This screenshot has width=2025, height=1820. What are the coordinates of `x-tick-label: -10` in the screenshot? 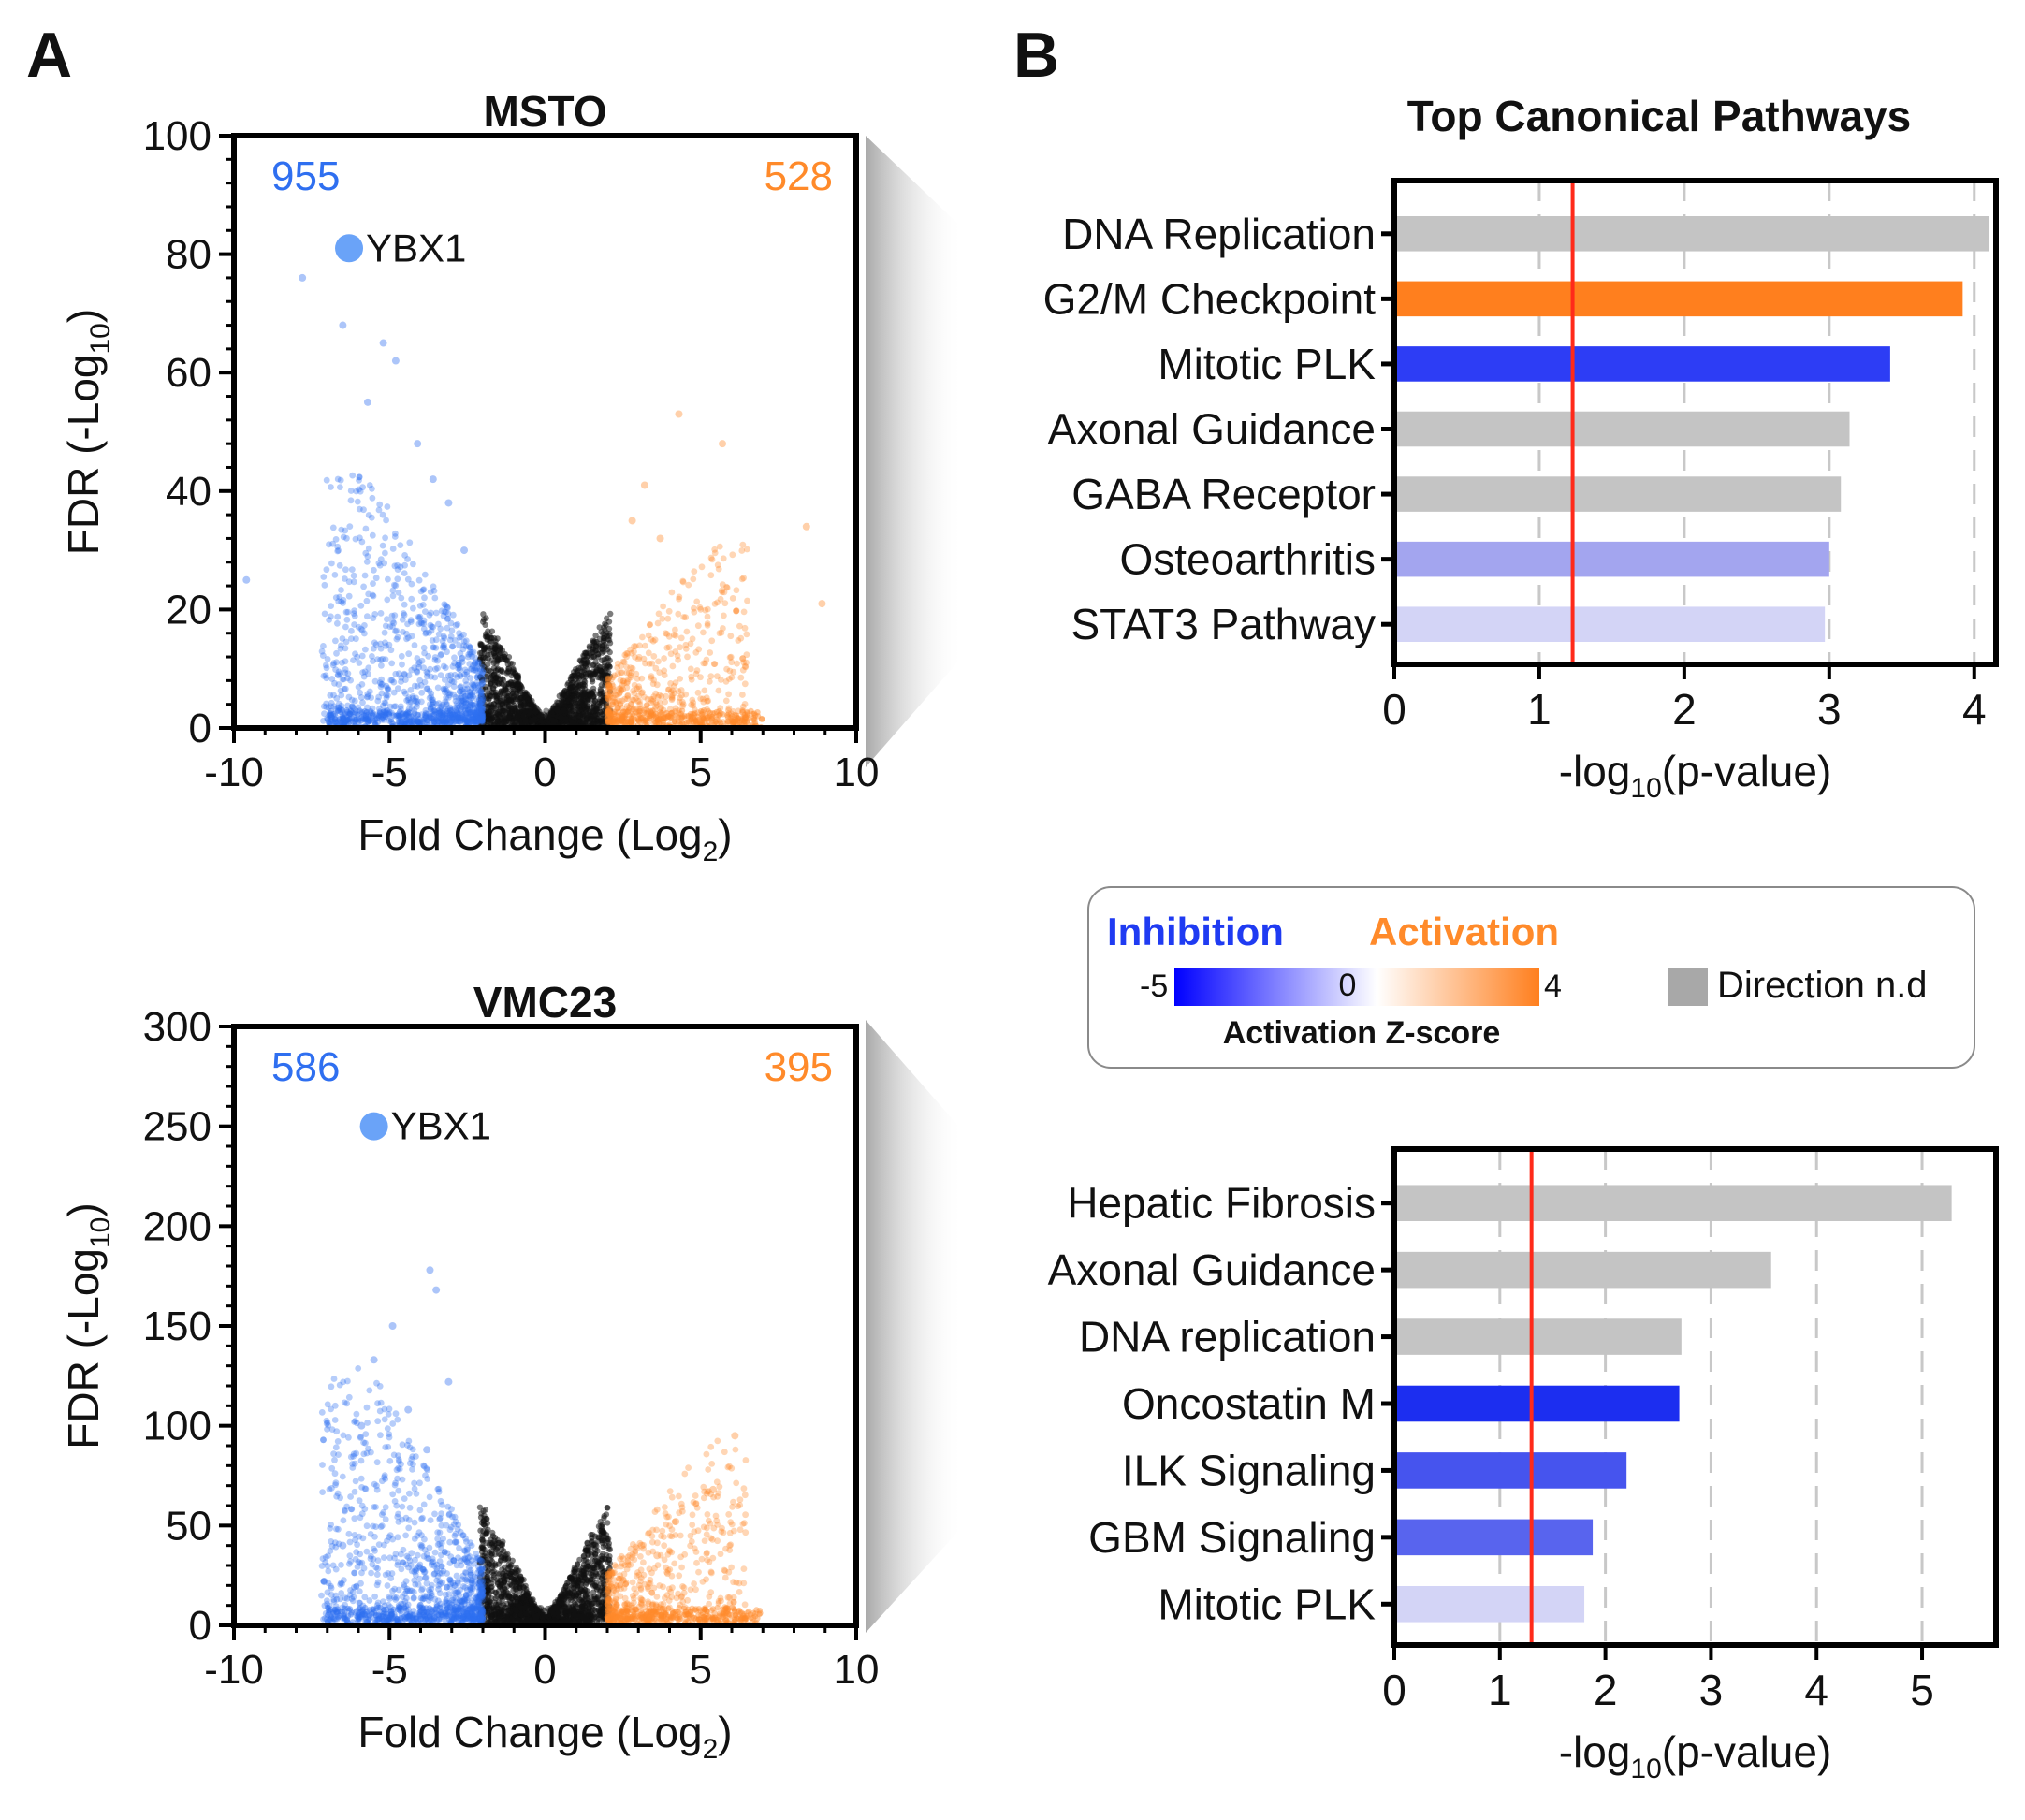 It's located at (234, 772).